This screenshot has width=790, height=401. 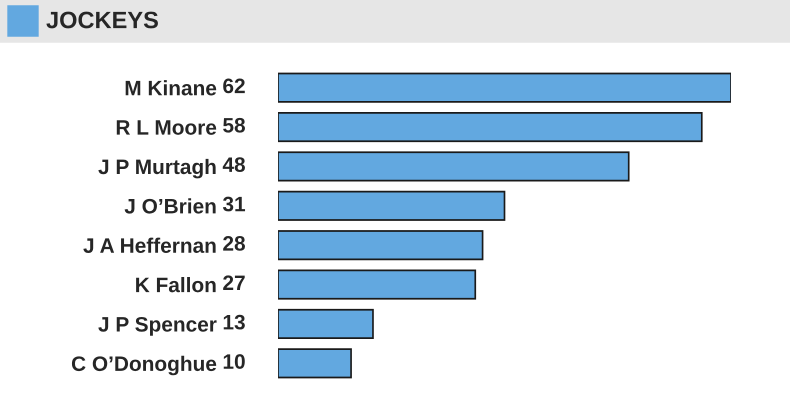 I want to click on data-label: 28, so click(x=234, y=243).